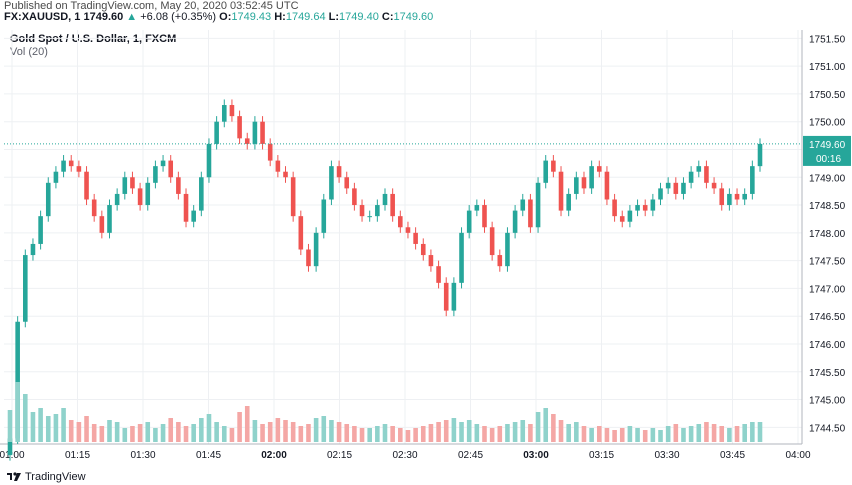 This screenshot has height=485, width=852. I want to click on y-tick-label: 1745.50, so click(827, 373).